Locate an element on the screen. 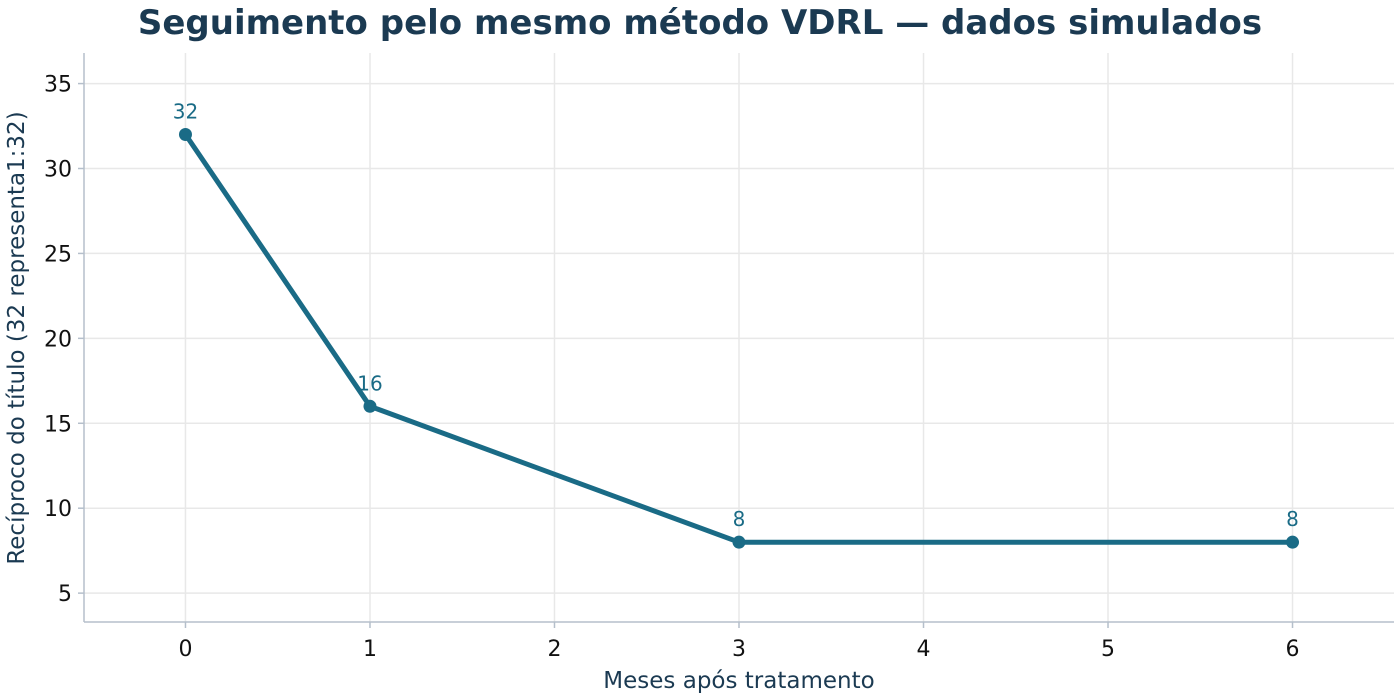  data-label: 32 is located at coordinates (185, 112).